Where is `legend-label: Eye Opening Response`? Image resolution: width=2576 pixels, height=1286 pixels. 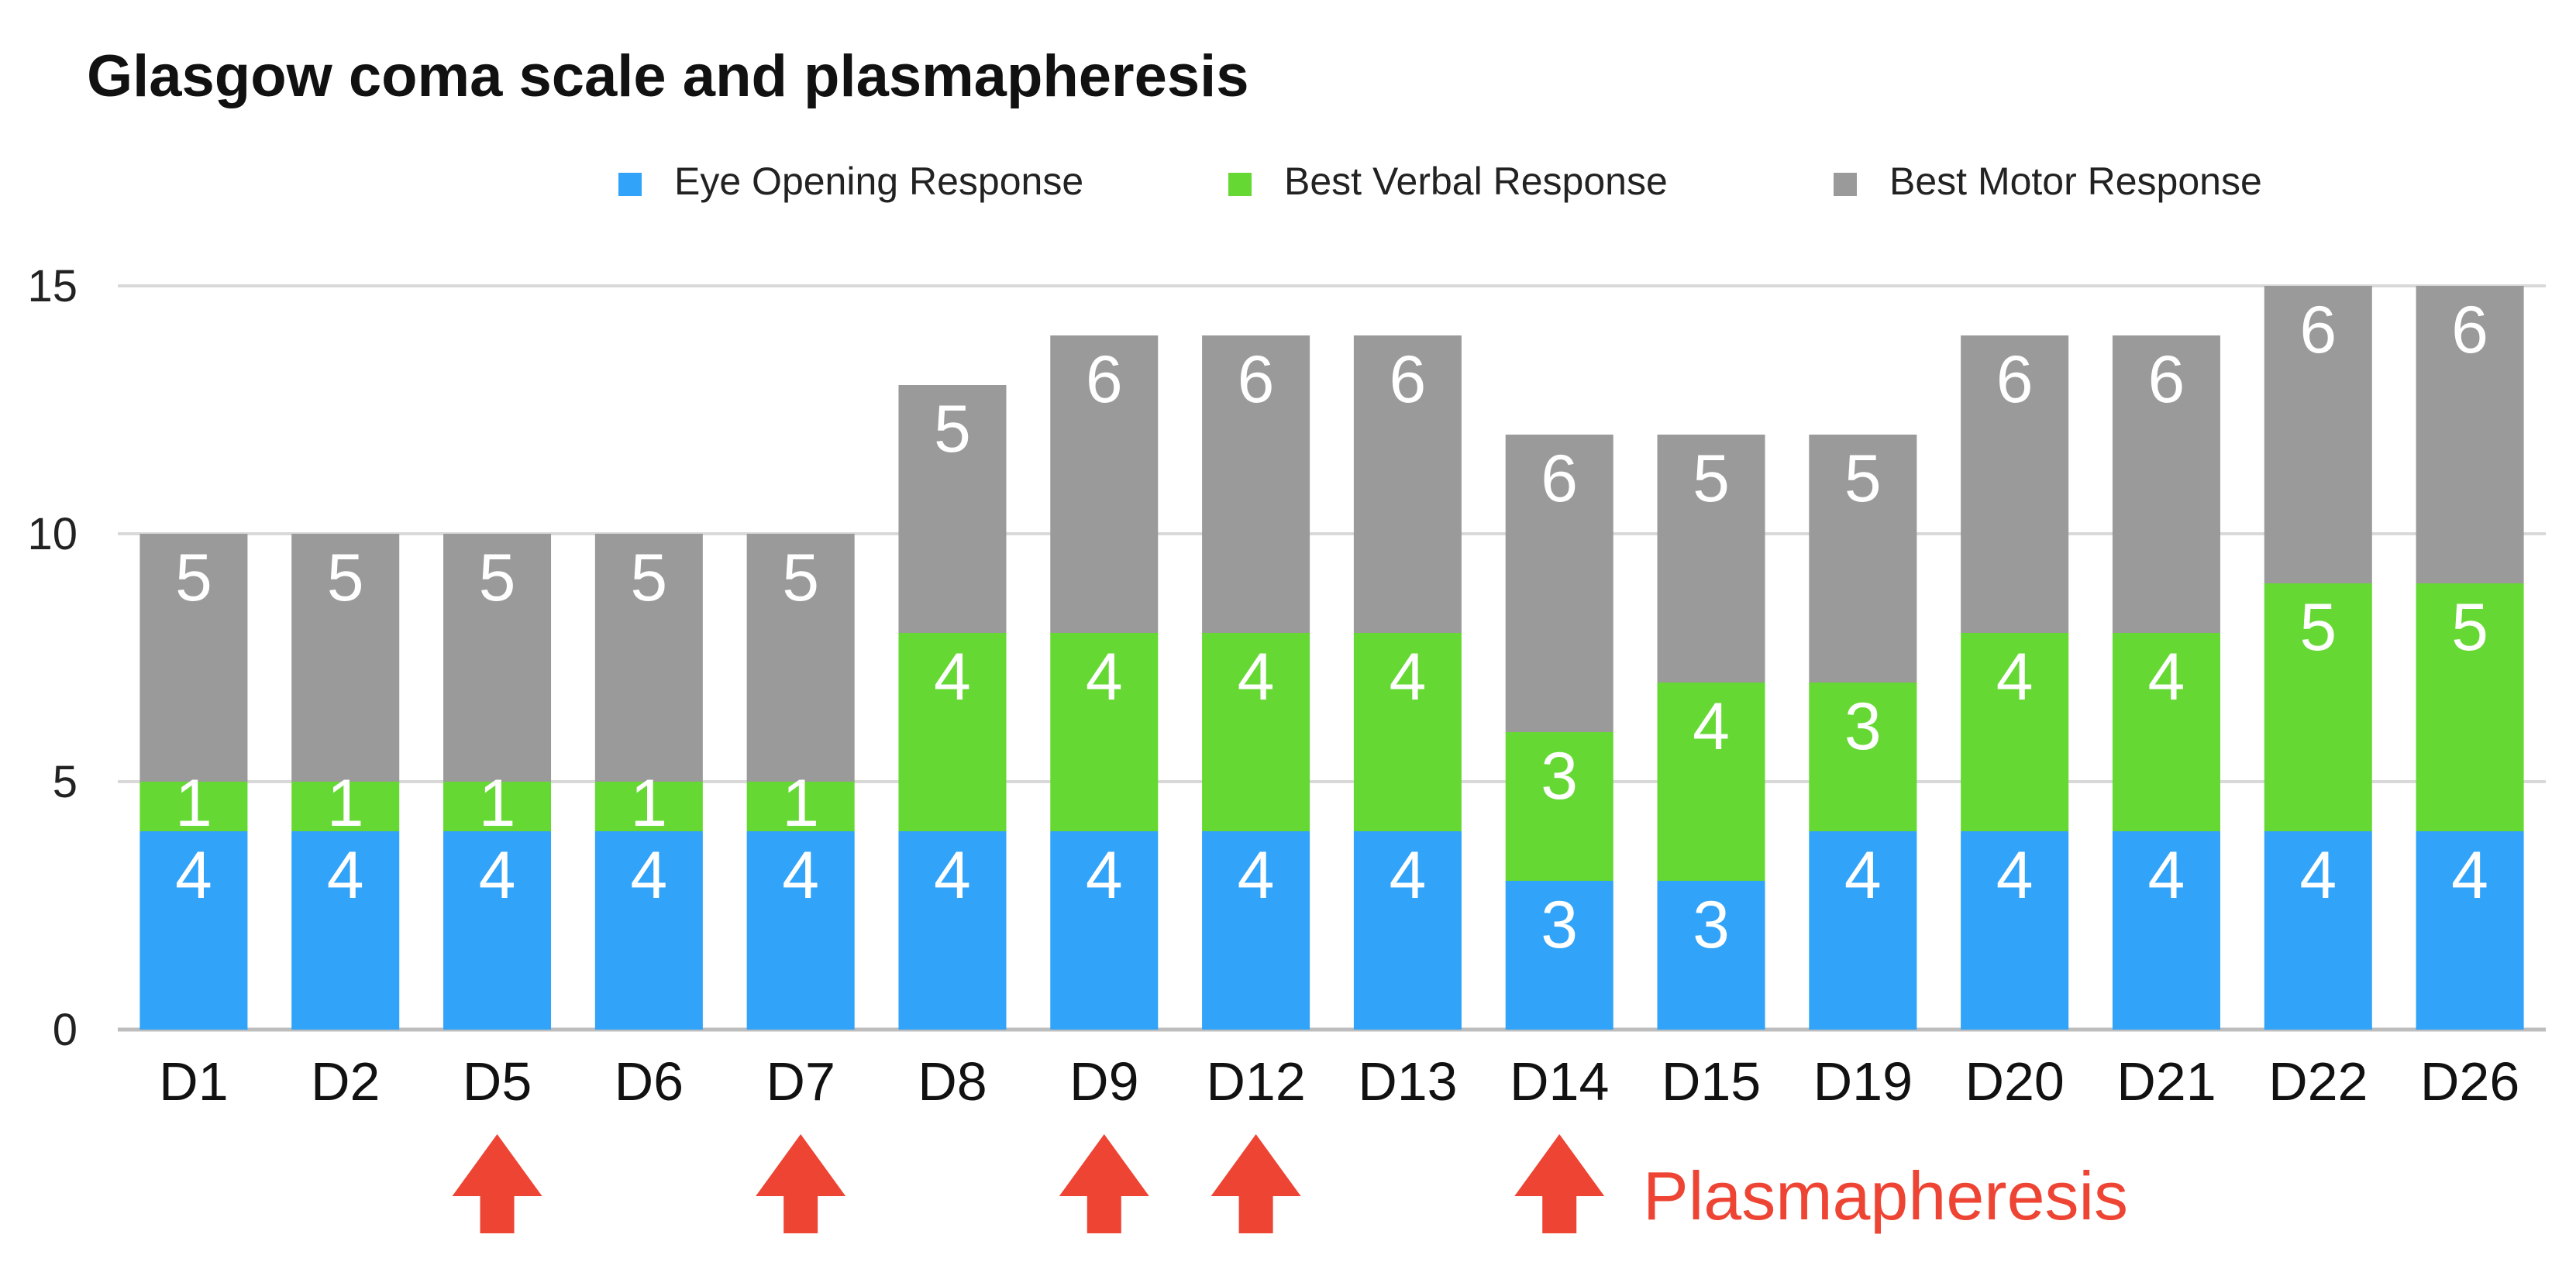
legend-label: Eye Opening Response is located at coordinates (878, 181).